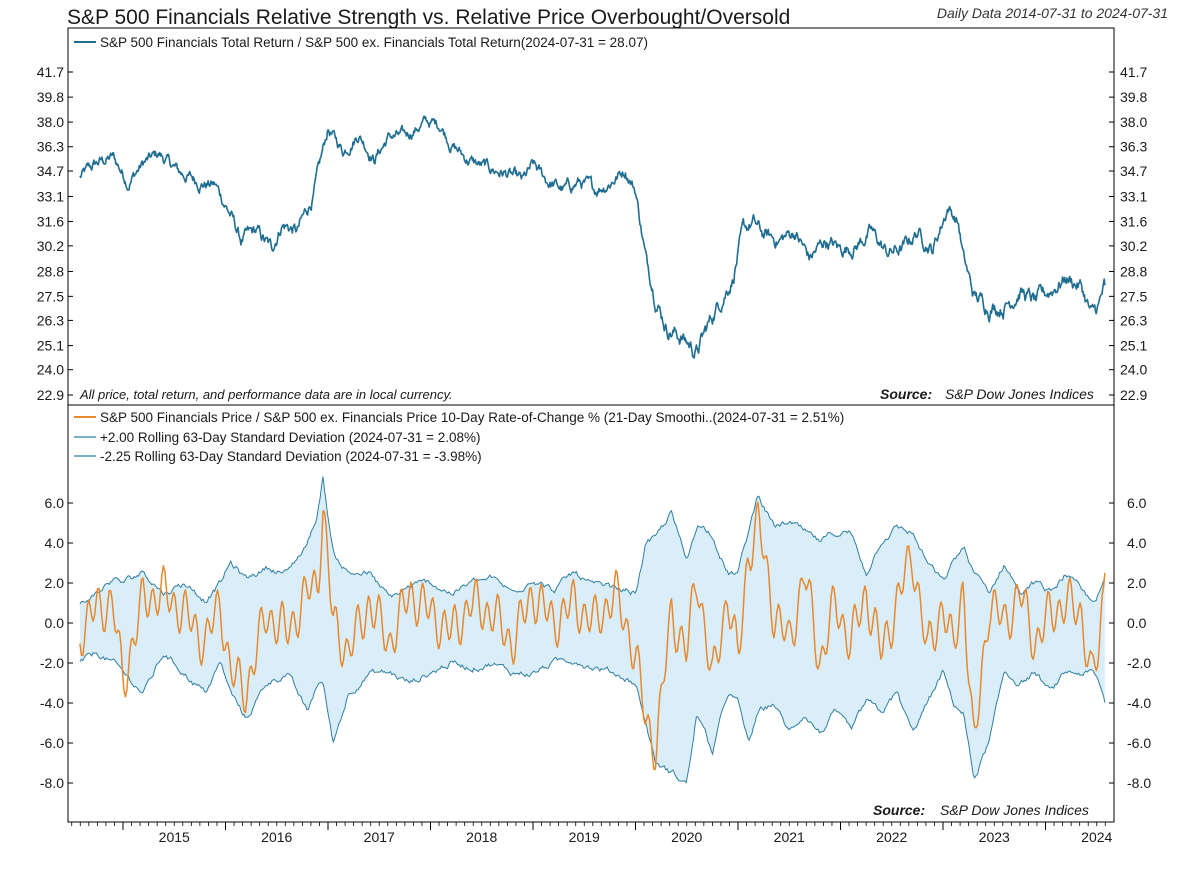 This screenshot has height=873, width=1184. Describe the element at coordinates (50, 196) in the screenshot. I see `top-ytick-label-left: 33.1` at that location.